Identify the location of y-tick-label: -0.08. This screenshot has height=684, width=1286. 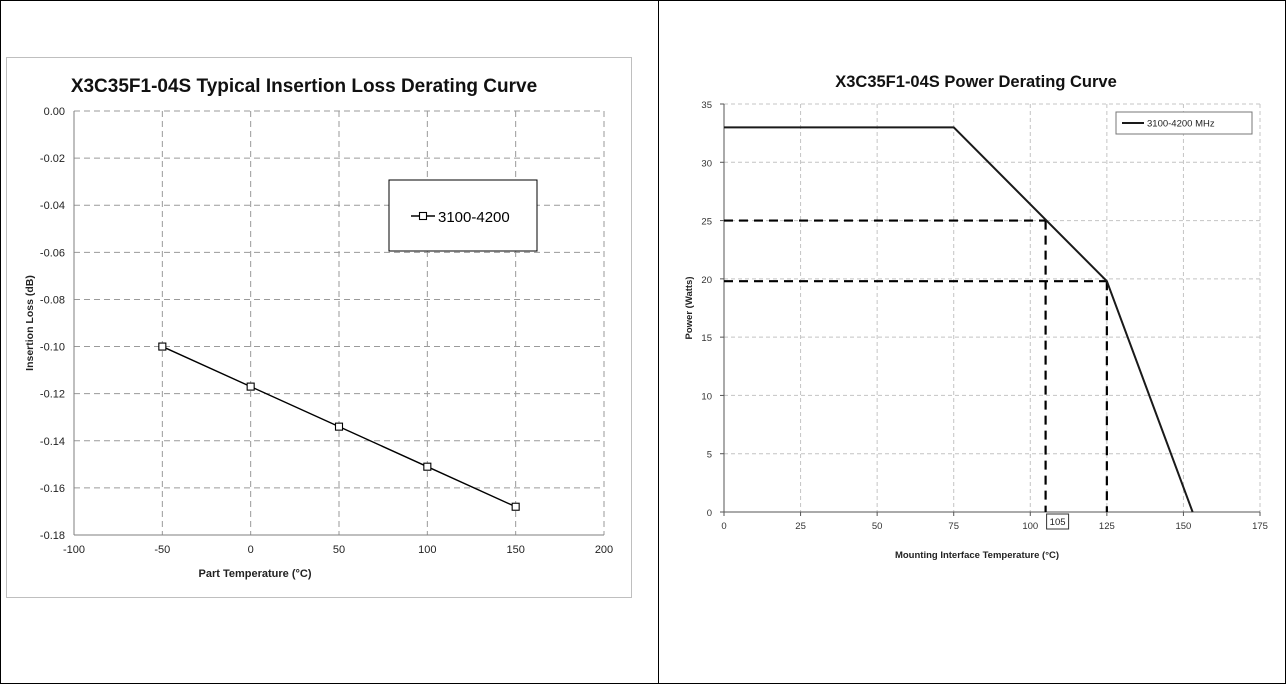
(52, 300).